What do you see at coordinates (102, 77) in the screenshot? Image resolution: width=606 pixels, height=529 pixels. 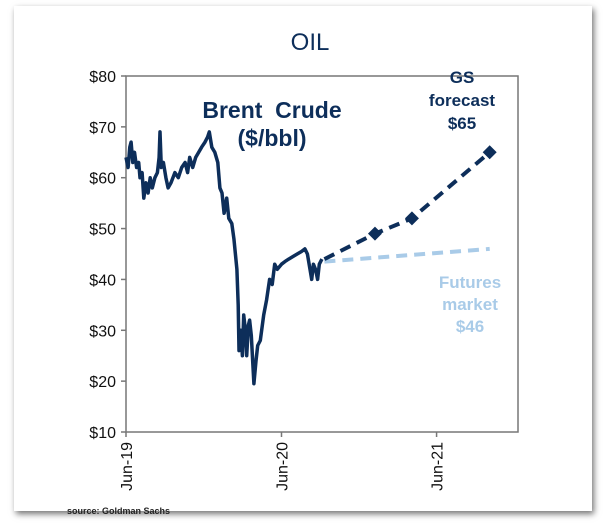 I see `y-tick-label: $80` at bounding box center [102, 77].